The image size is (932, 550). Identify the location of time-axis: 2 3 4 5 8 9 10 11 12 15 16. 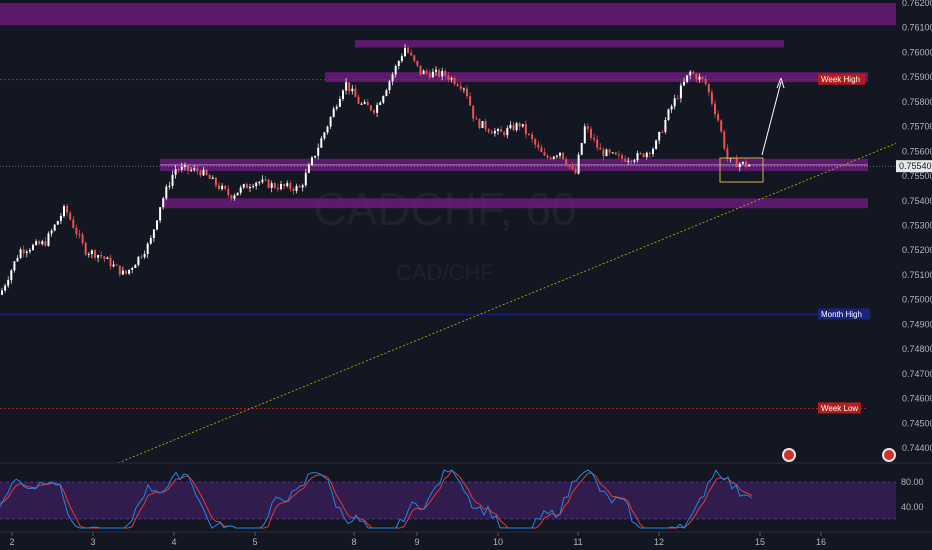
(417, 539).